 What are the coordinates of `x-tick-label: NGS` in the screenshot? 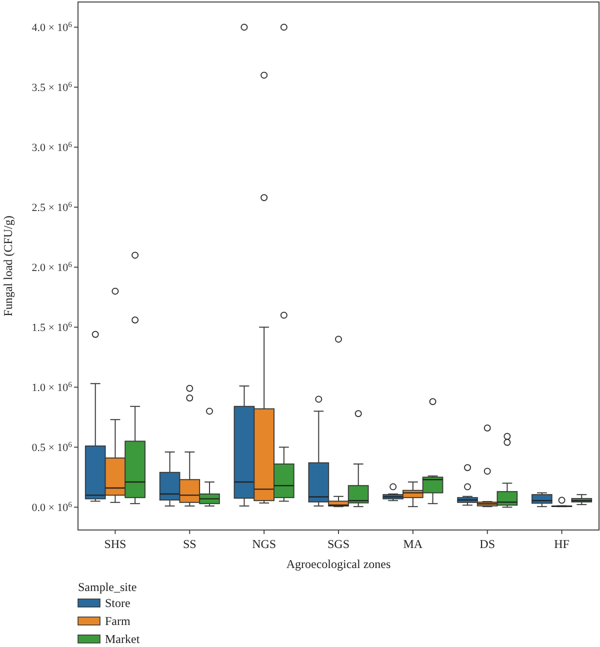 It's located at (264, 544).